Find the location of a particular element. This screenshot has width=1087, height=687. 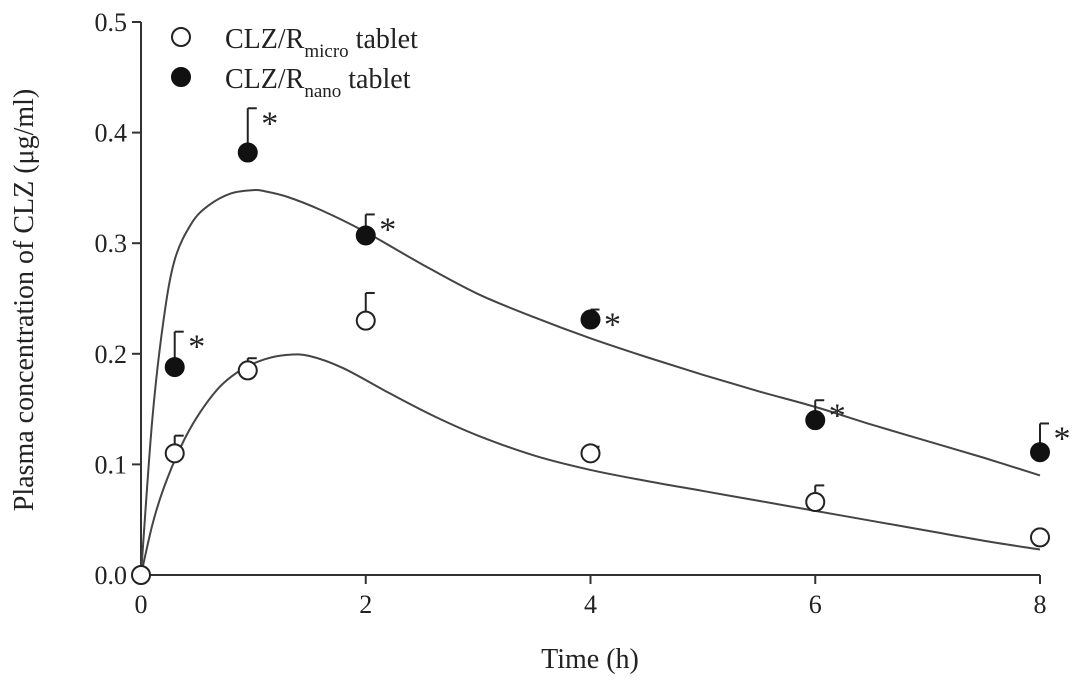

legend-label-nano: CLZ/Rnano tablet is located at coordinates (318, 83).